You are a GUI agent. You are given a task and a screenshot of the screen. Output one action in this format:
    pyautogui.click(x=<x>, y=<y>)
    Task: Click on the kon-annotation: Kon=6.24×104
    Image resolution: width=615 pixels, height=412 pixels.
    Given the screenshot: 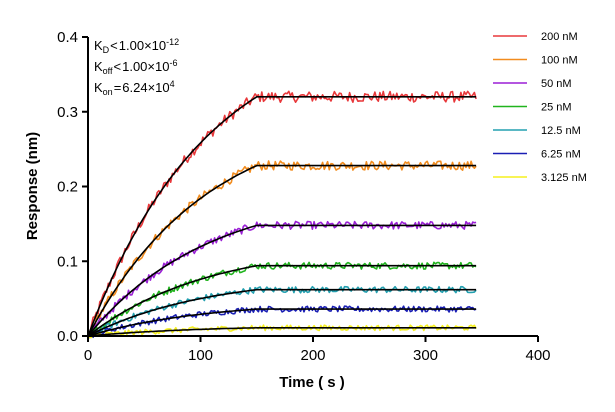 What is the action you would take?
    pyautogui.click(x=134, y=88)
    